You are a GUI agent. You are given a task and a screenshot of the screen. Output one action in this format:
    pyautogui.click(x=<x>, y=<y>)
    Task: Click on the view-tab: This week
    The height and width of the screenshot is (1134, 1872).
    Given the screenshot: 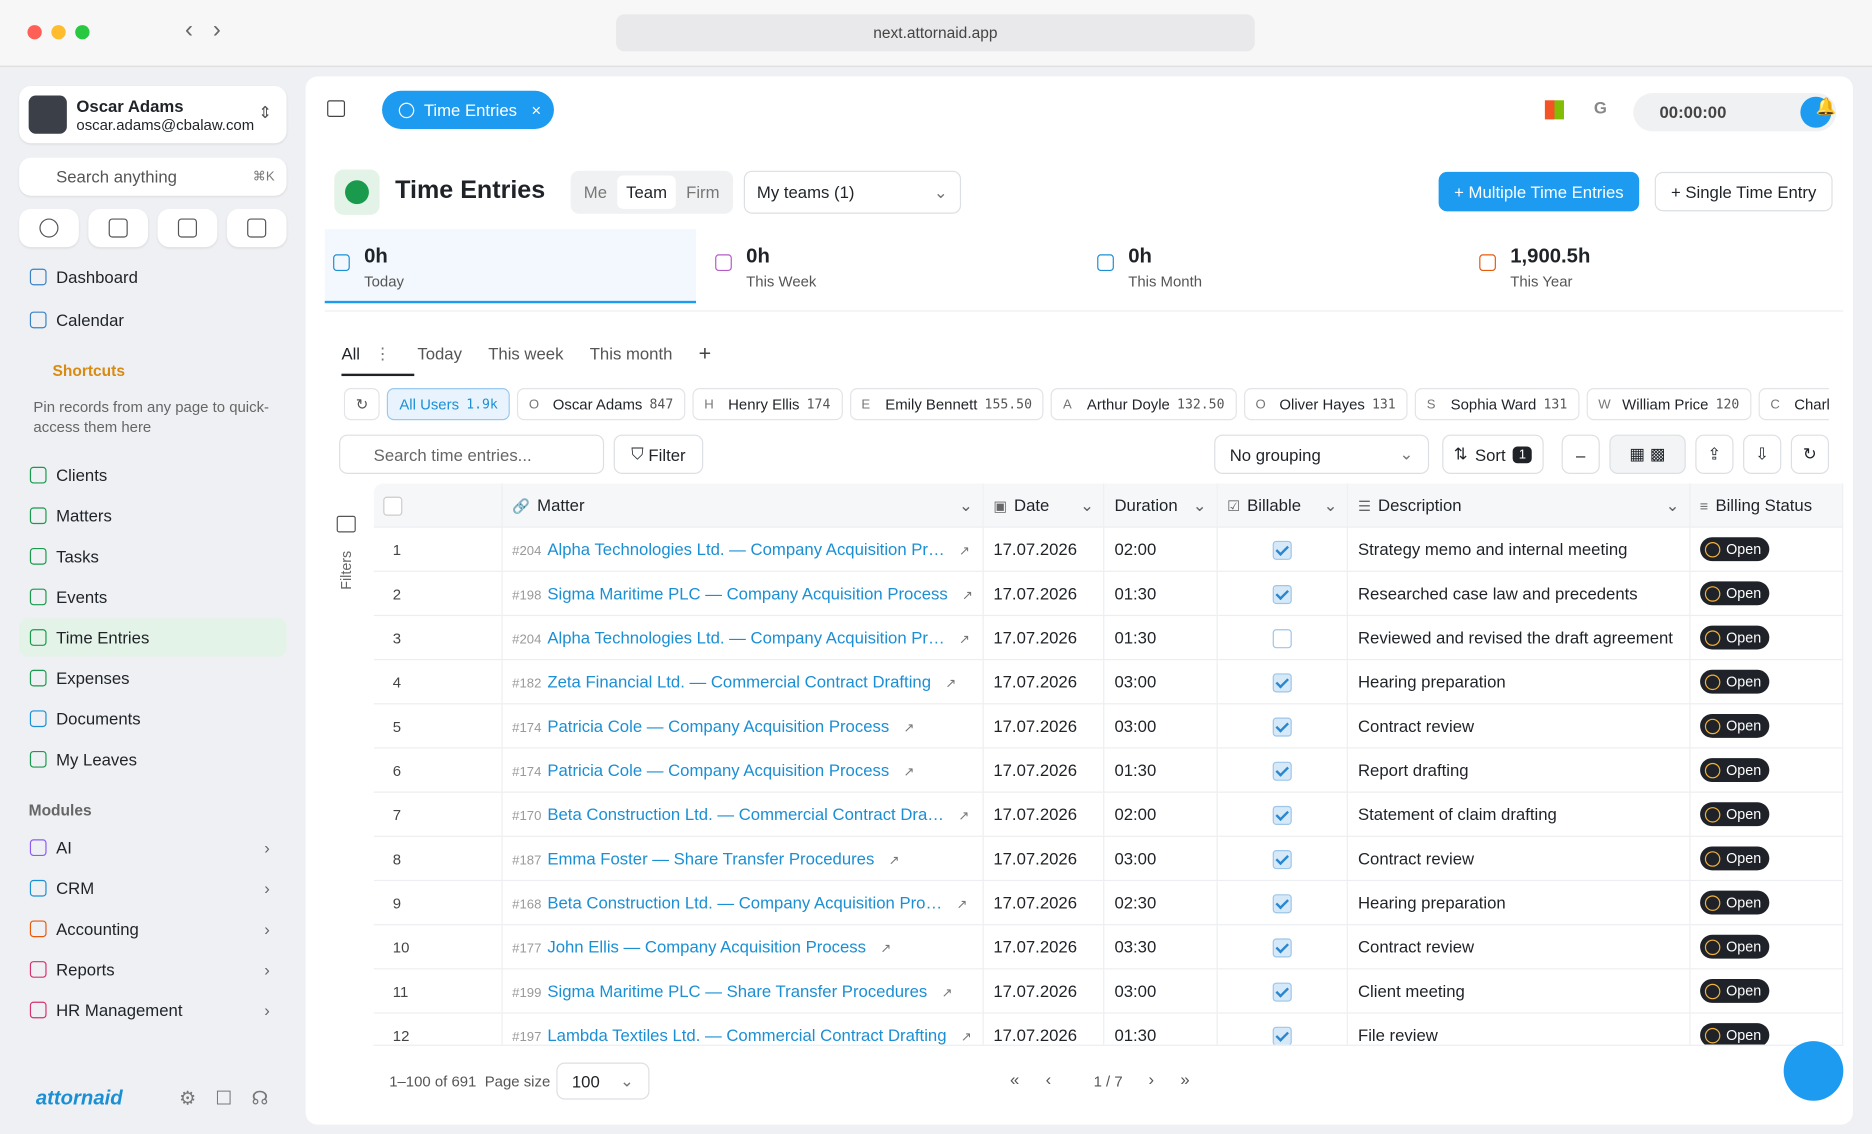 What is the action you would take?
    pyautogui.click(x=526, y=353)
    